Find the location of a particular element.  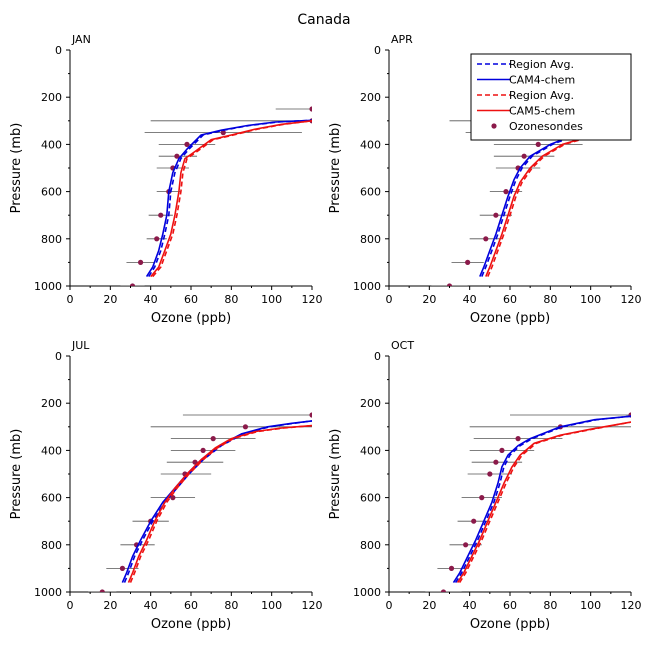

legend-box is located at coordinates (551, 97).